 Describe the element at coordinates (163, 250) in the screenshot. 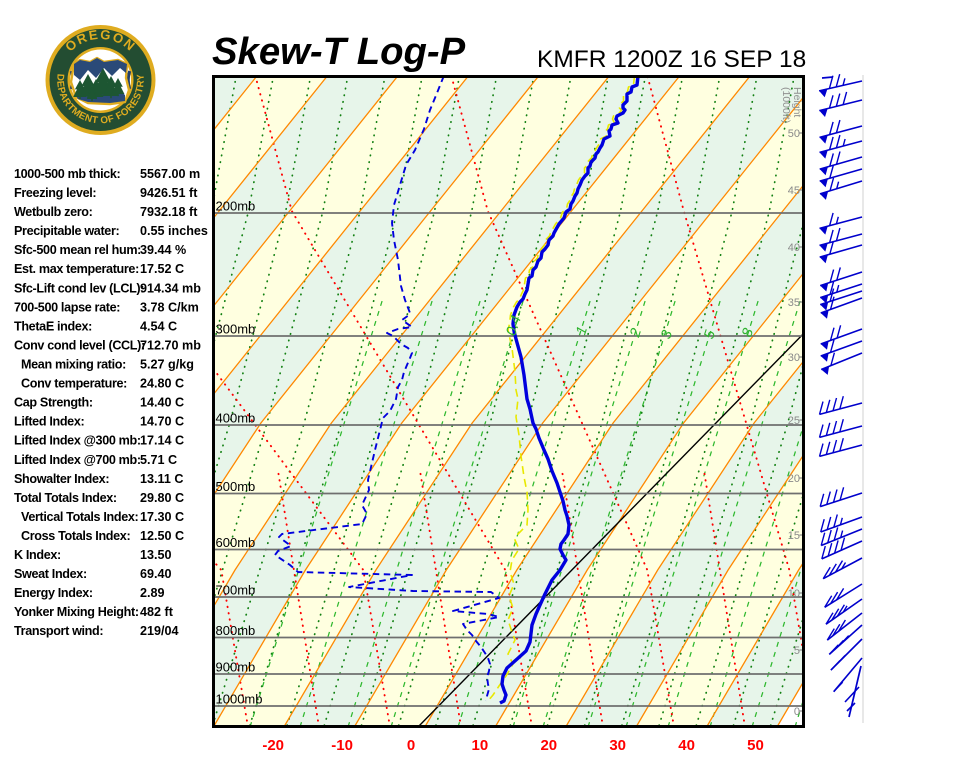

I see `svg-text: 39.44 %` at that location.